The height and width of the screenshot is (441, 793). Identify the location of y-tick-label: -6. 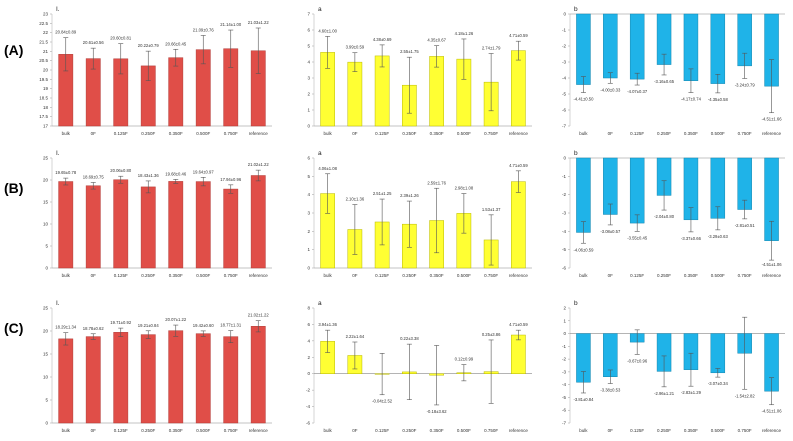
(564, 410).